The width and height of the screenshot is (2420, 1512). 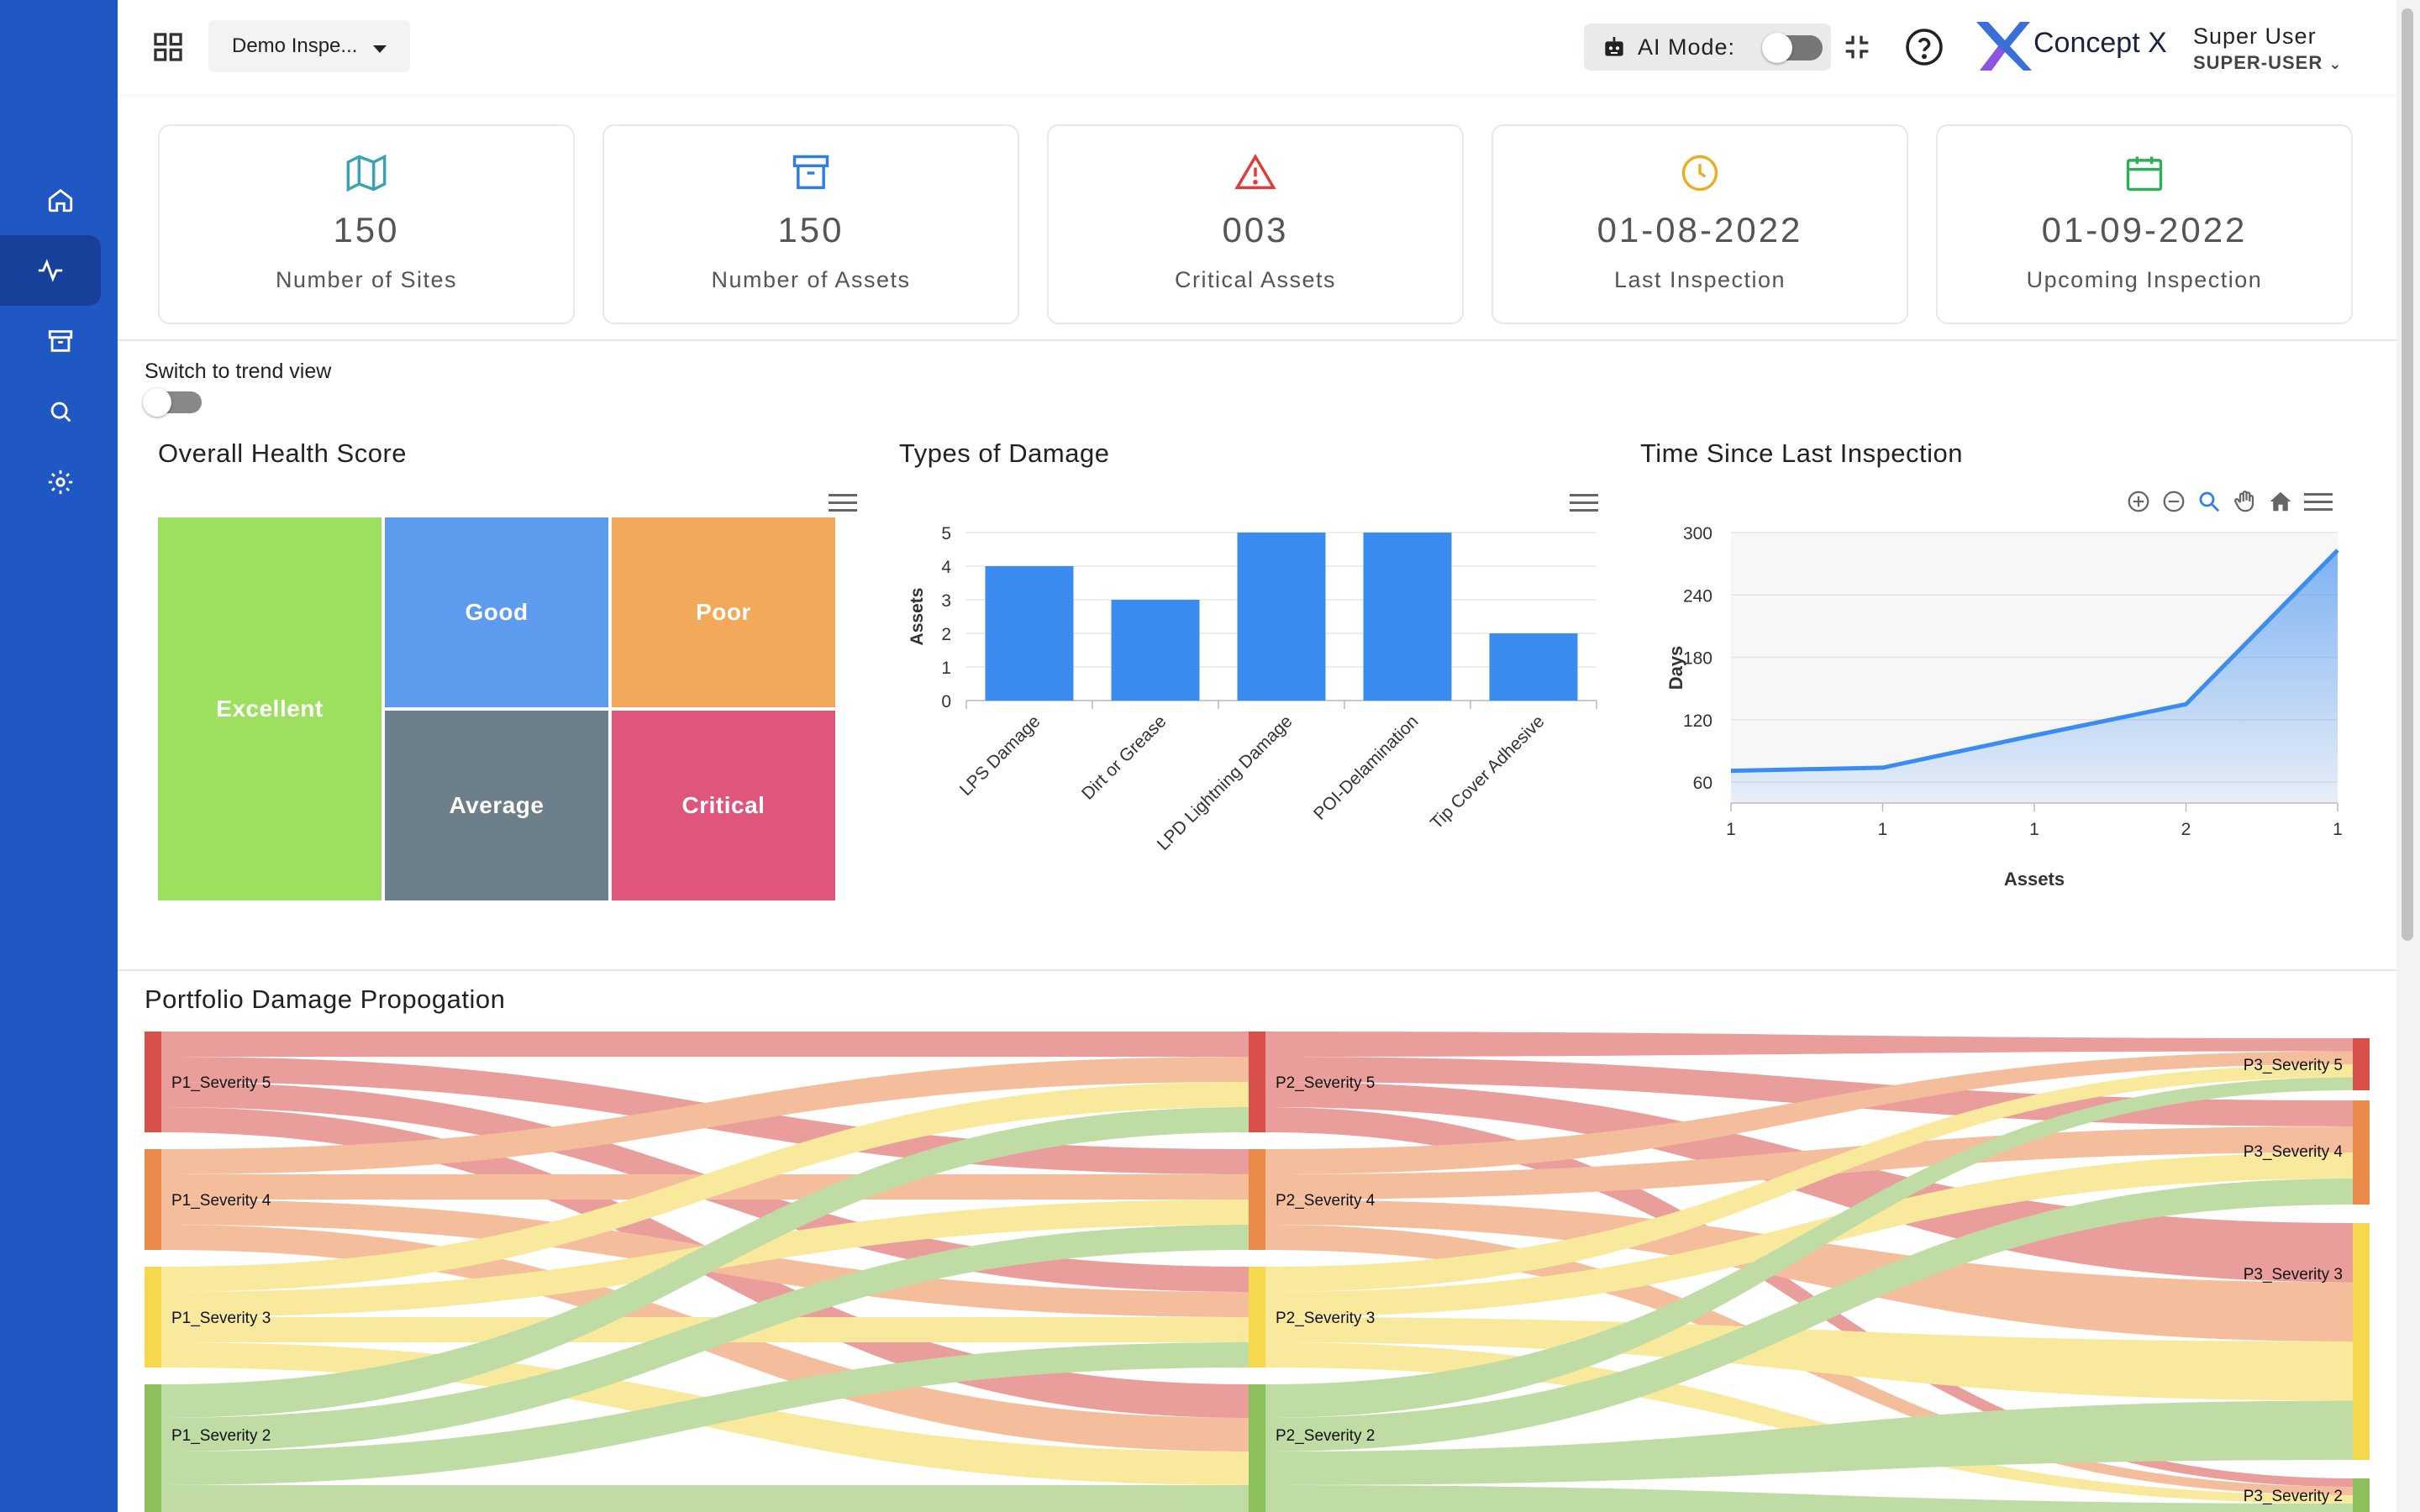 What do you see at coordinates (168, 47) in the screenshot?
I see `apps-grid-icon` at bounding box center [168, 47].